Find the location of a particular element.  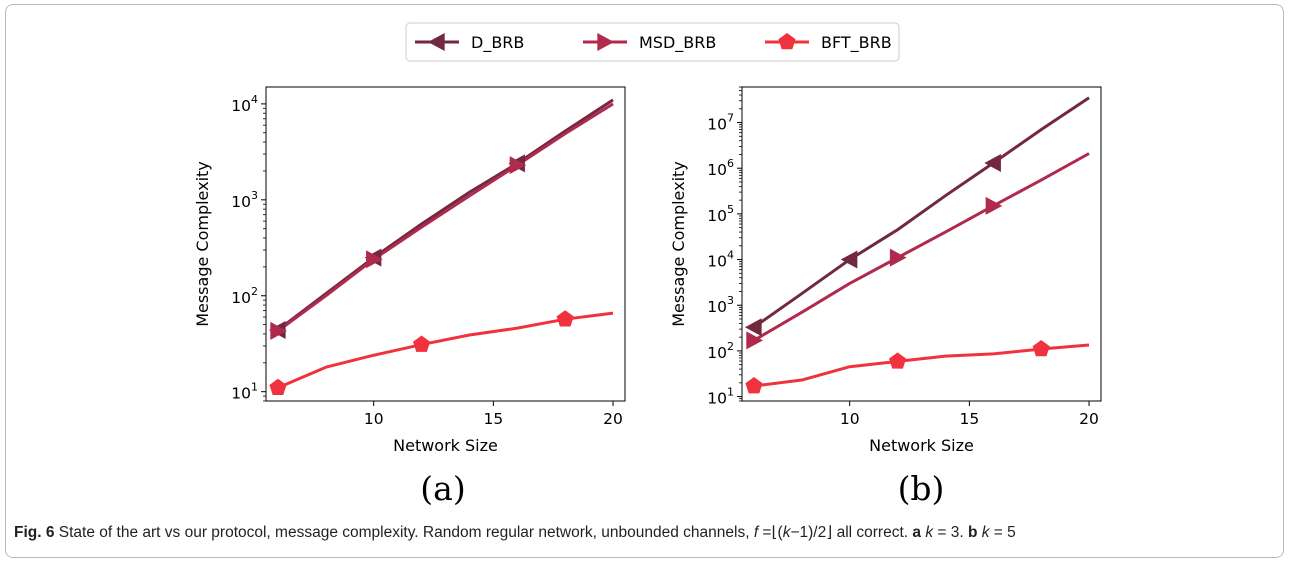

caption-part-b: b is located at coordinates (972, 532).